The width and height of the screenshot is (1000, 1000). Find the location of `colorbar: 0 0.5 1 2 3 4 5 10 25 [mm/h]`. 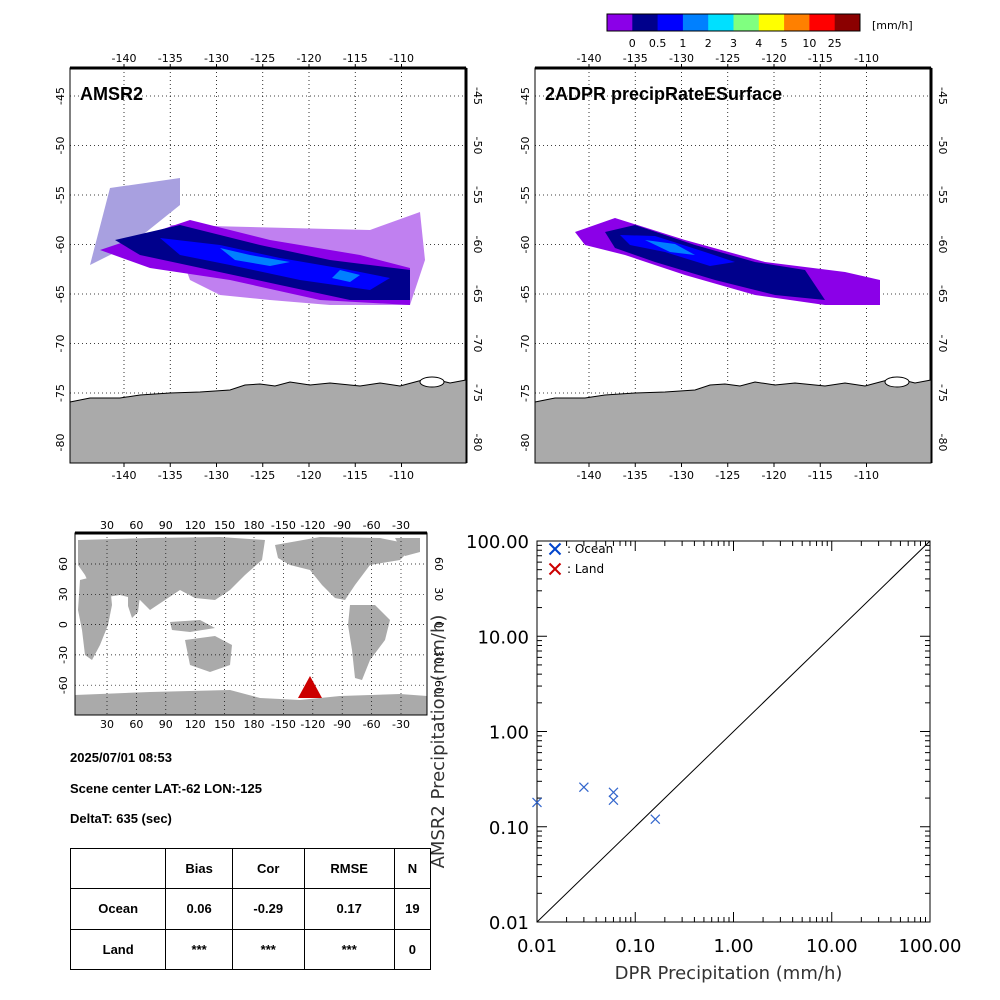

colorbar: 0 0.5 1 2 3 4 5 10 25 [mm/h] is located at coordinates (759, 31).